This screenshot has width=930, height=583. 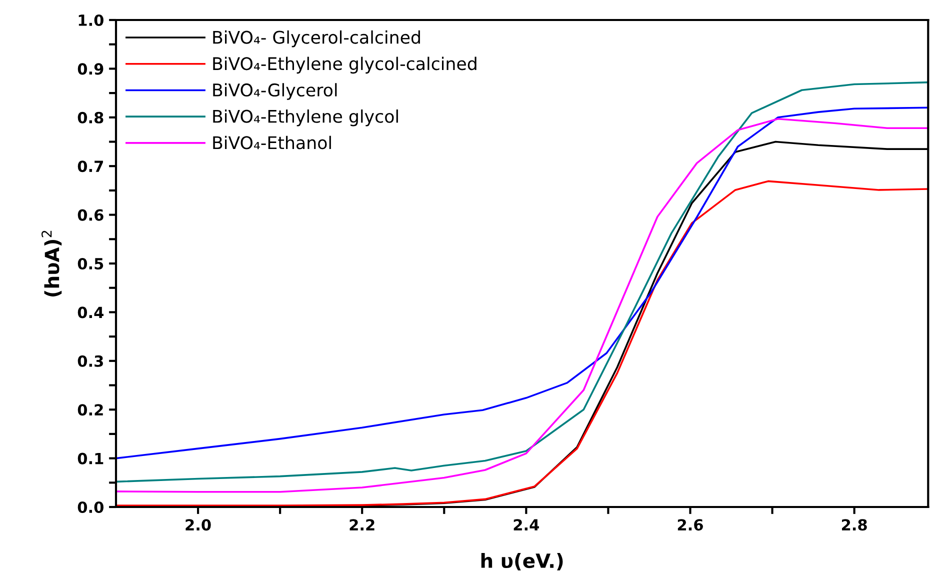 I want to click on y-tick-label: 0.6, so click(x=91, y=215).